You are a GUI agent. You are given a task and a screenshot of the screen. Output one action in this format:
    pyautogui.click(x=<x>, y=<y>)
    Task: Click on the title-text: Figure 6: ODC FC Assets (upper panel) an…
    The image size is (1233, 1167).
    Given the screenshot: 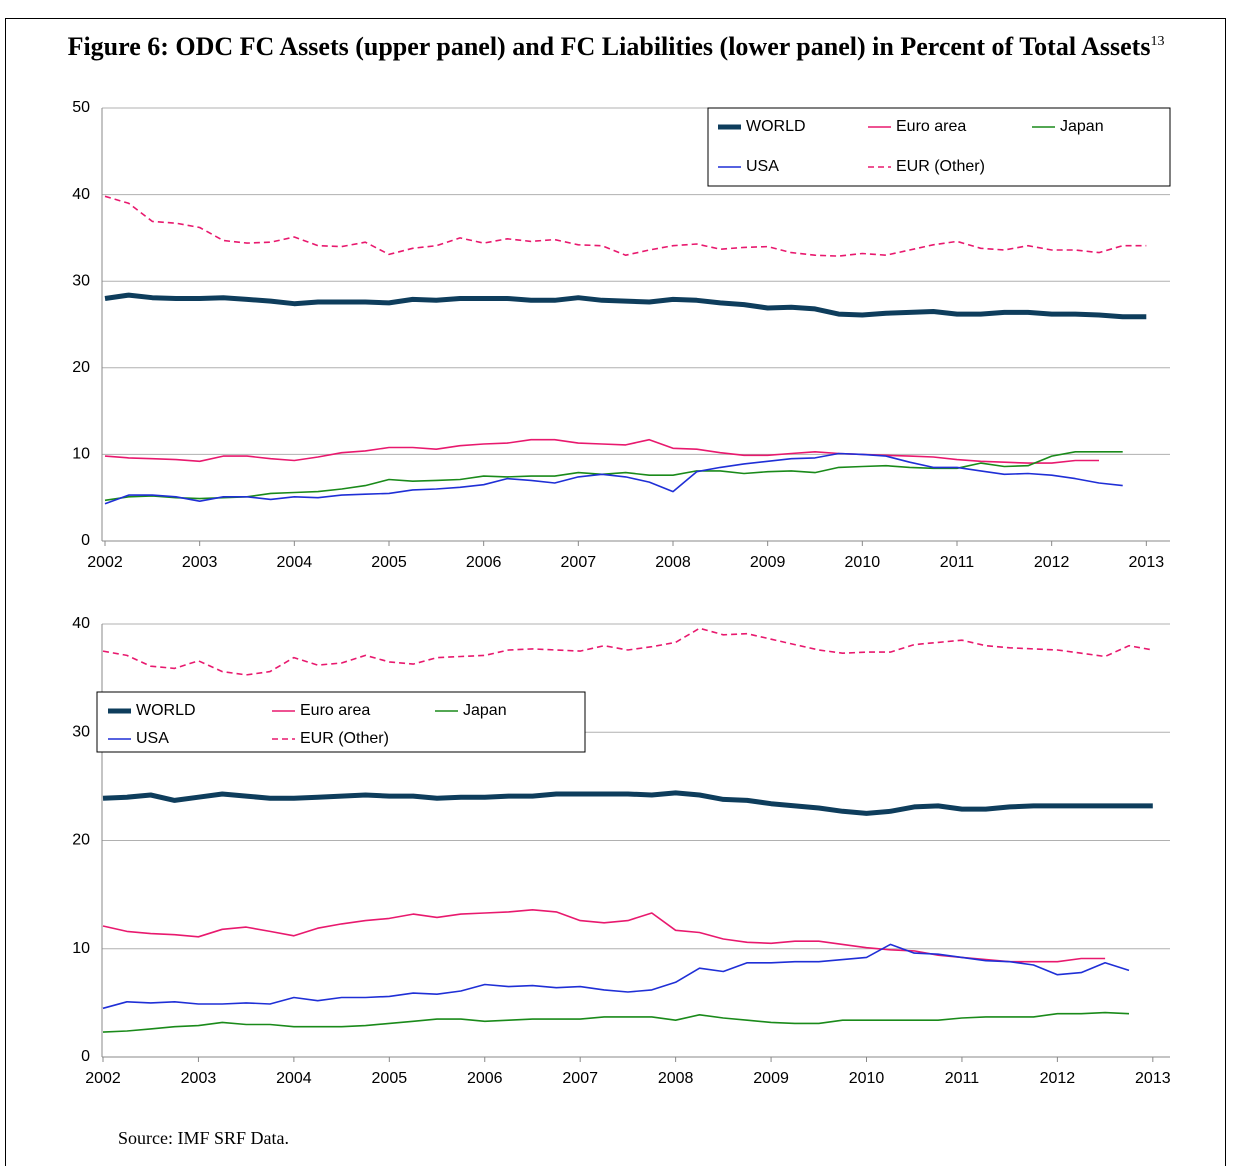 What is the action you would take?
    pyautogui.click(x=609, y=46)
    